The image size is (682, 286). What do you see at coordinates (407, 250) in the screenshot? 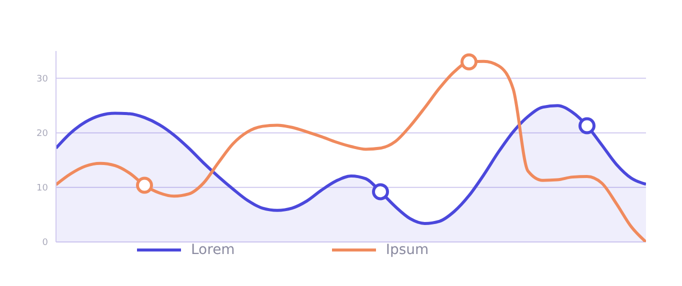
I see `legend-label: Ipsum` at bounding box center [407, 250].